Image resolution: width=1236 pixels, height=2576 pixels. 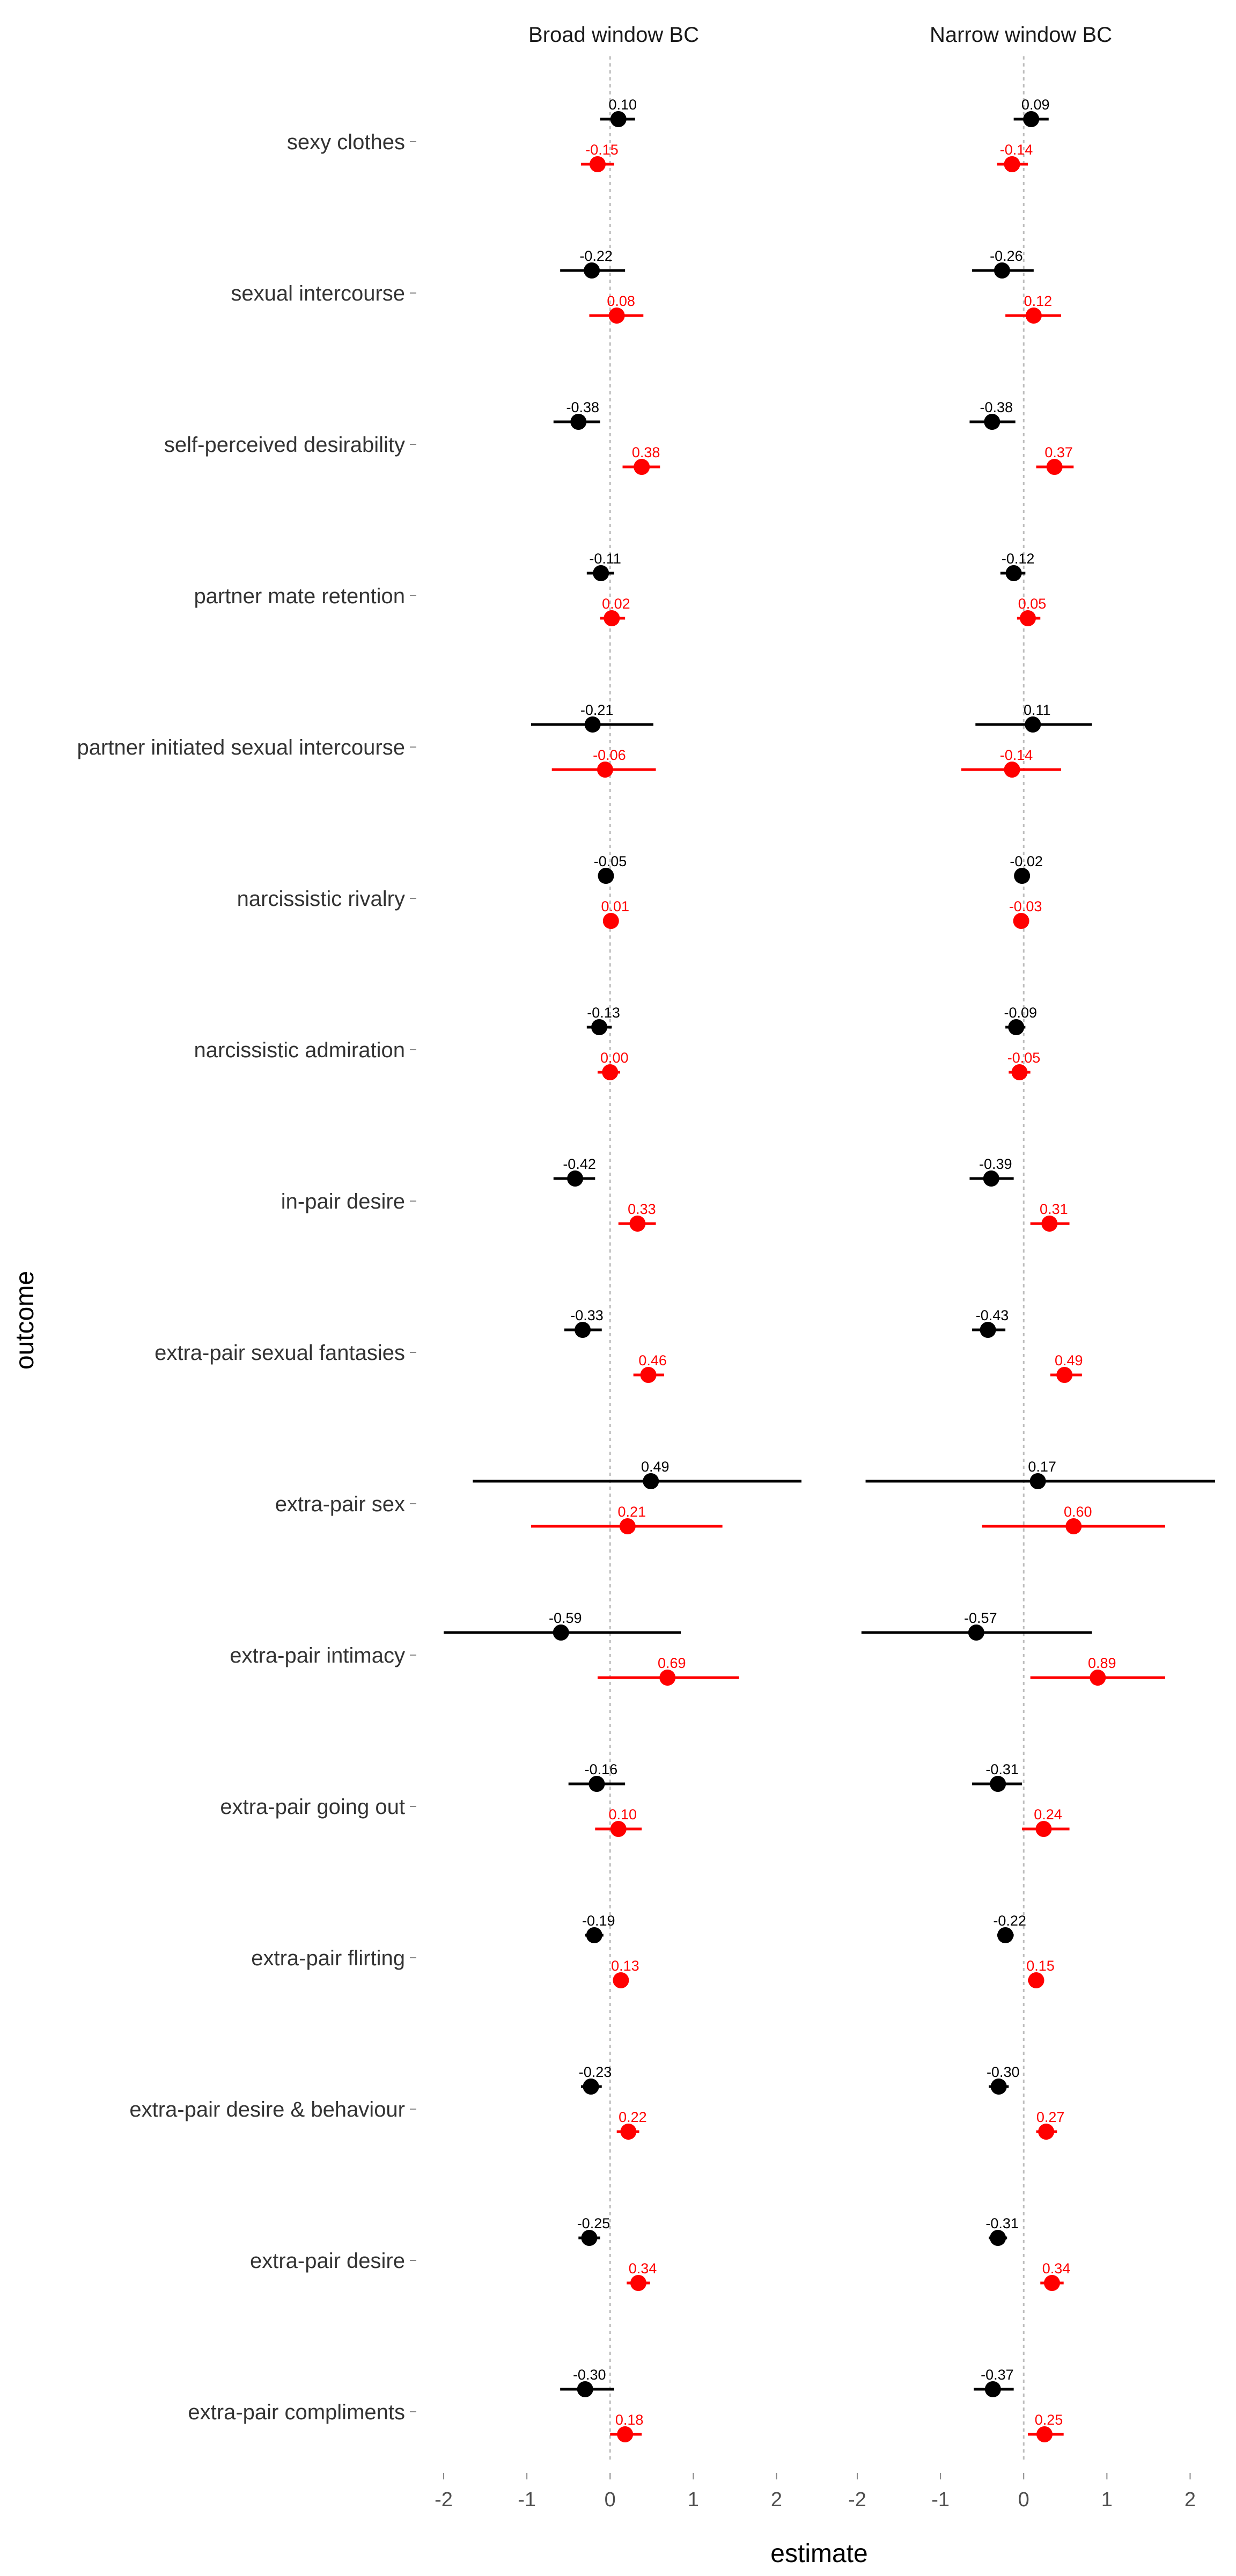 I want to click on estimate-label: 0.49, so click(x=1069, y=1360).